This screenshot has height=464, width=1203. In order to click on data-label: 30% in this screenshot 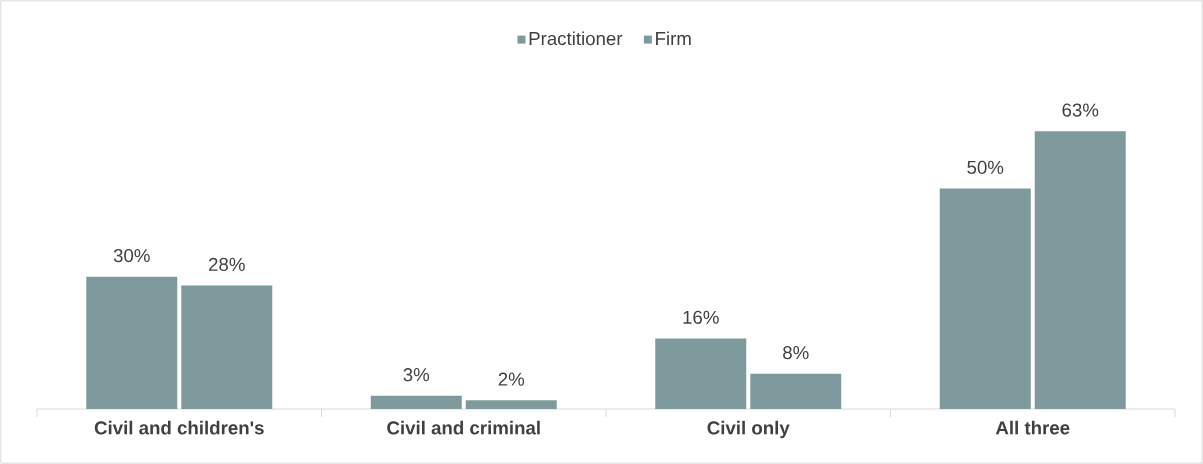, I will do `click(131, 255)`.